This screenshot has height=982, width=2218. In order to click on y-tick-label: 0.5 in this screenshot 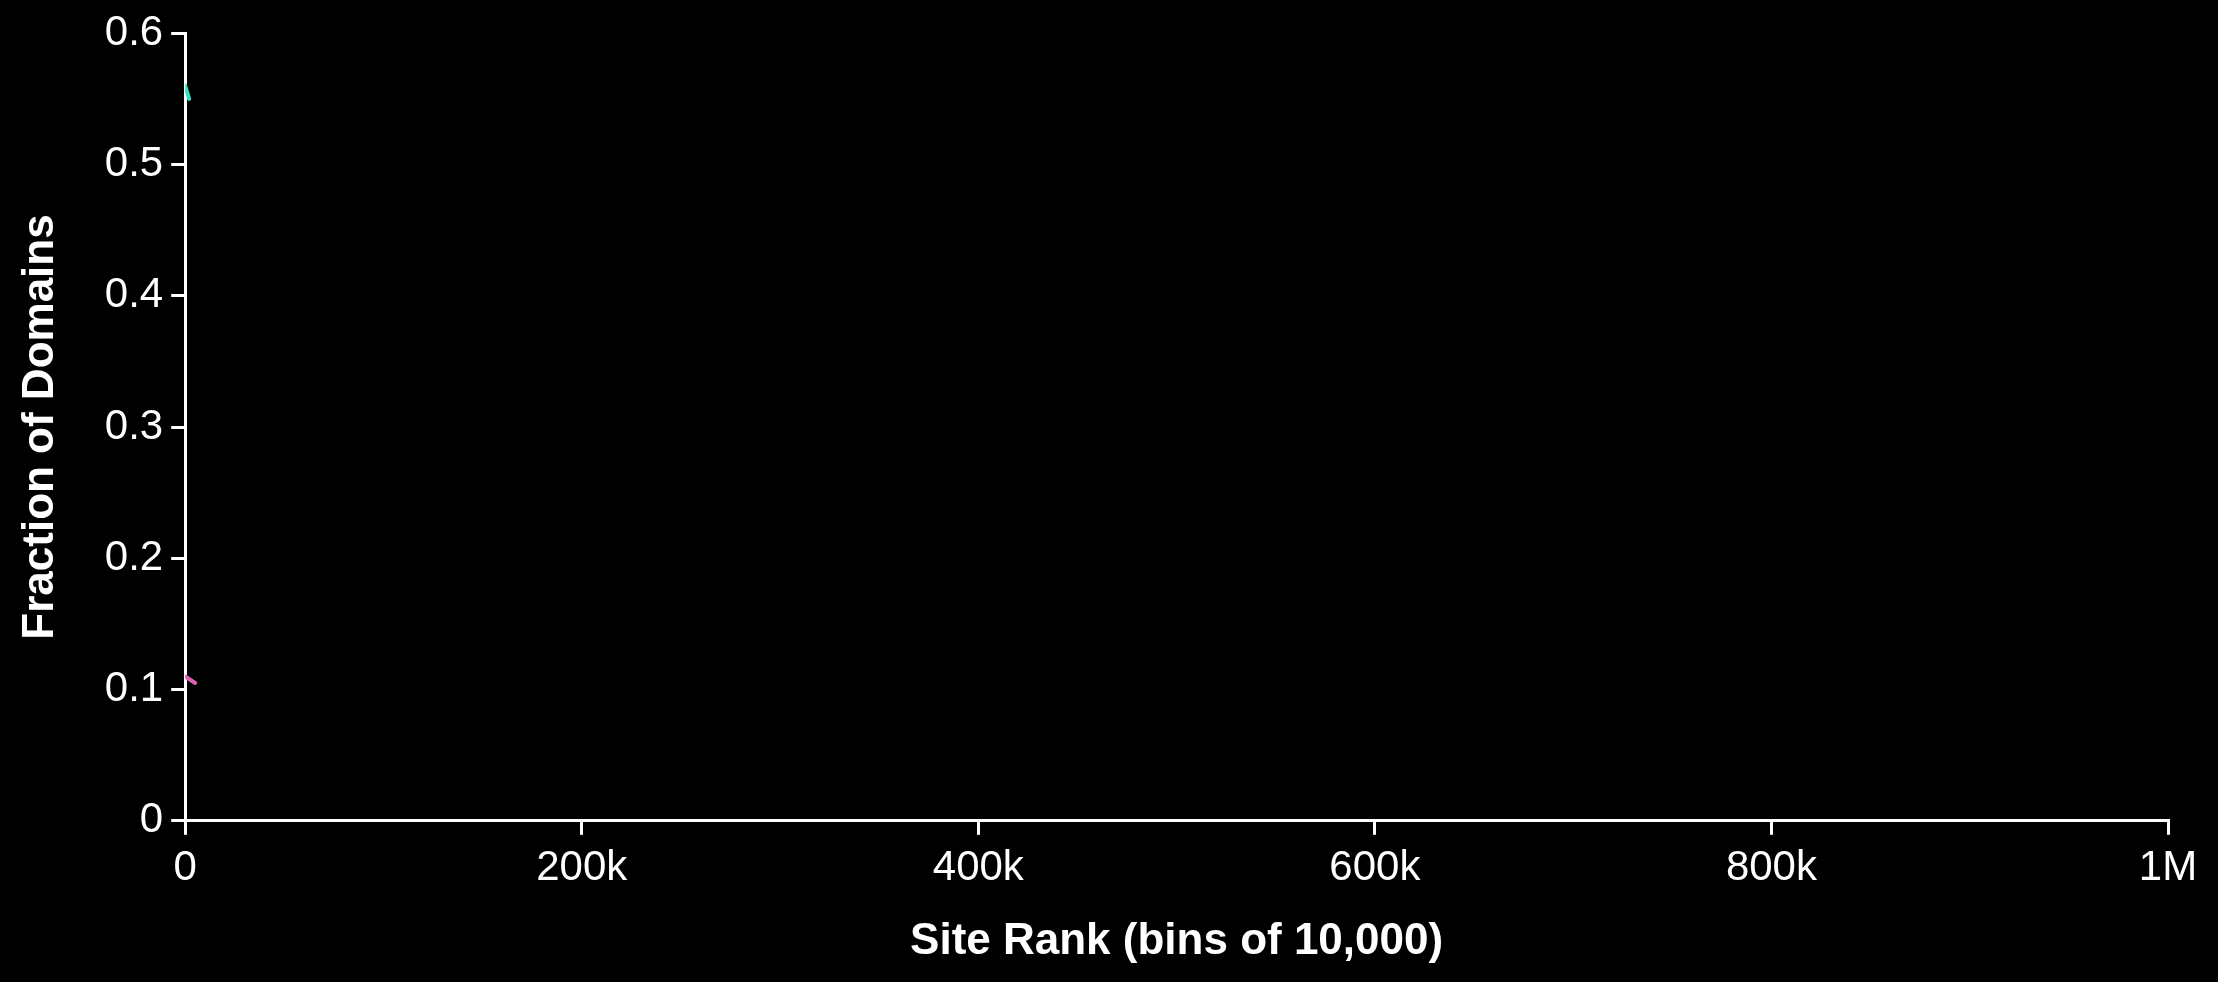, I will do `click(134, 162)`.